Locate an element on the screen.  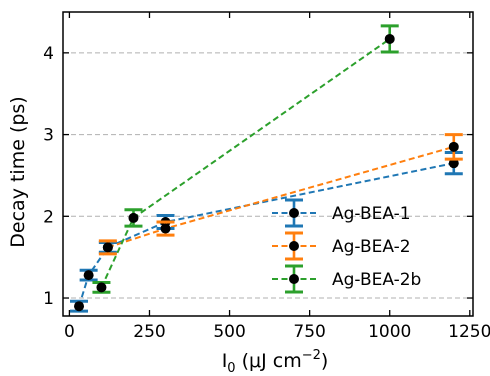
x-tick-label: 0 is located at coordinates (69, 332).